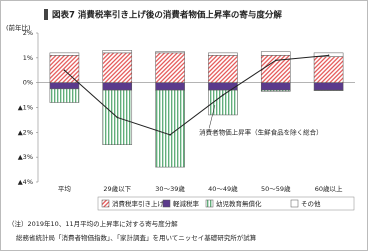 The width and height of the screenshot is (368, 251). What do you see at coordinates (28, 83) in the screenshot?
I see `y-tick-label: 0%` at bounding box center [28, 83].